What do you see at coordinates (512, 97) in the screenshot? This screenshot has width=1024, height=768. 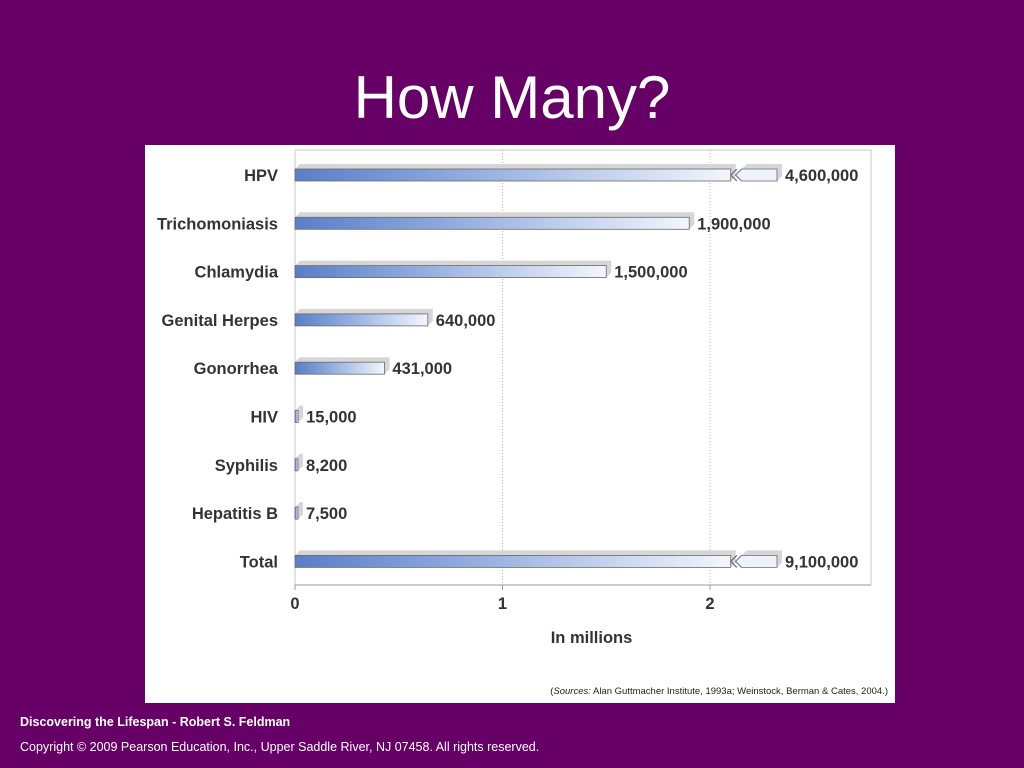 I see `slide-title: How Many?` at bounding box center [512, 97].